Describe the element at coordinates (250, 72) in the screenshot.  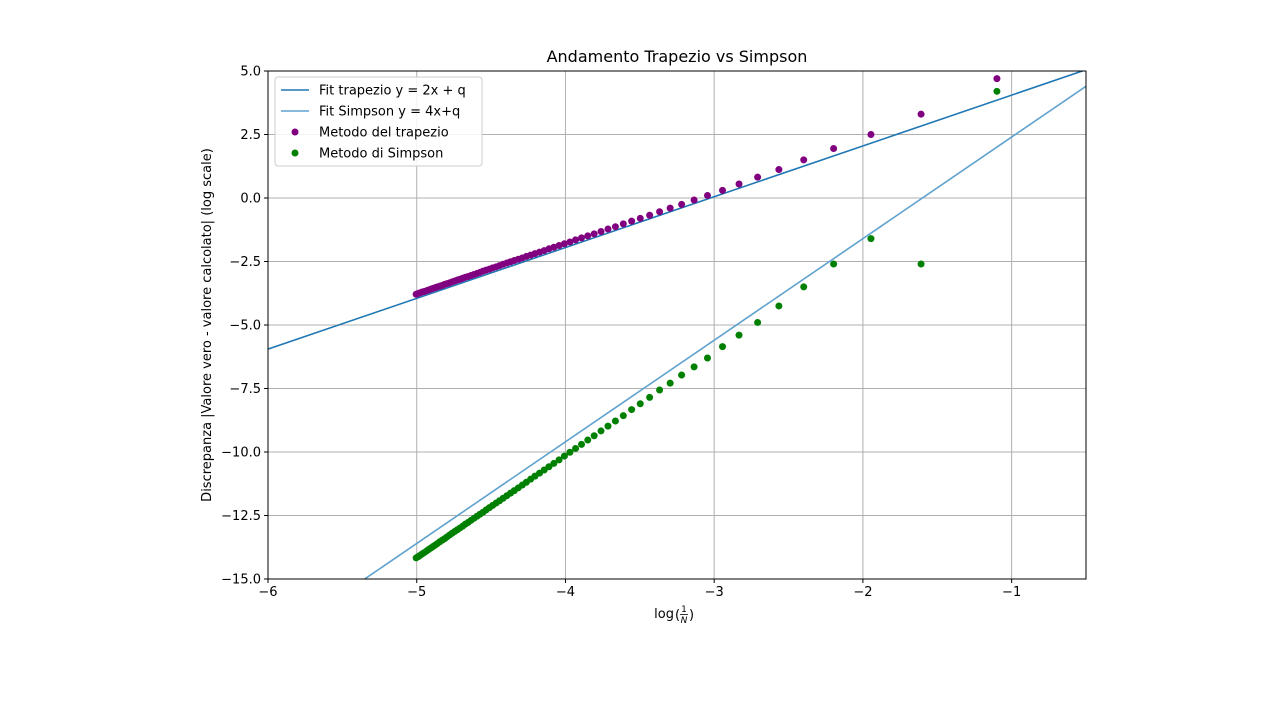
I see `y-tick-label: 5.0` at that location.